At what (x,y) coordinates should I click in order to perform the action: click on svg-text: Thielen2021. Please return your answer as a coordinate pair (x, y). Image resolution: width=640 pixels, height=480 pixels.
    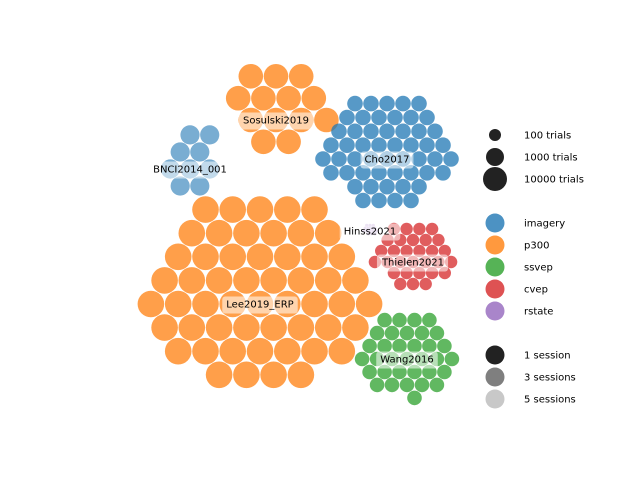
    Looking at the image, I should click on (412, 263).